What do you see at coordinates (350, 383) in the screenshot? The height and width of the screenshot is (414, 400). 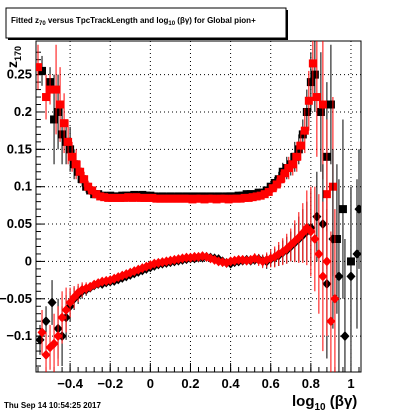 I see `x-tick-label: 1` at bounding box center [350, 383].